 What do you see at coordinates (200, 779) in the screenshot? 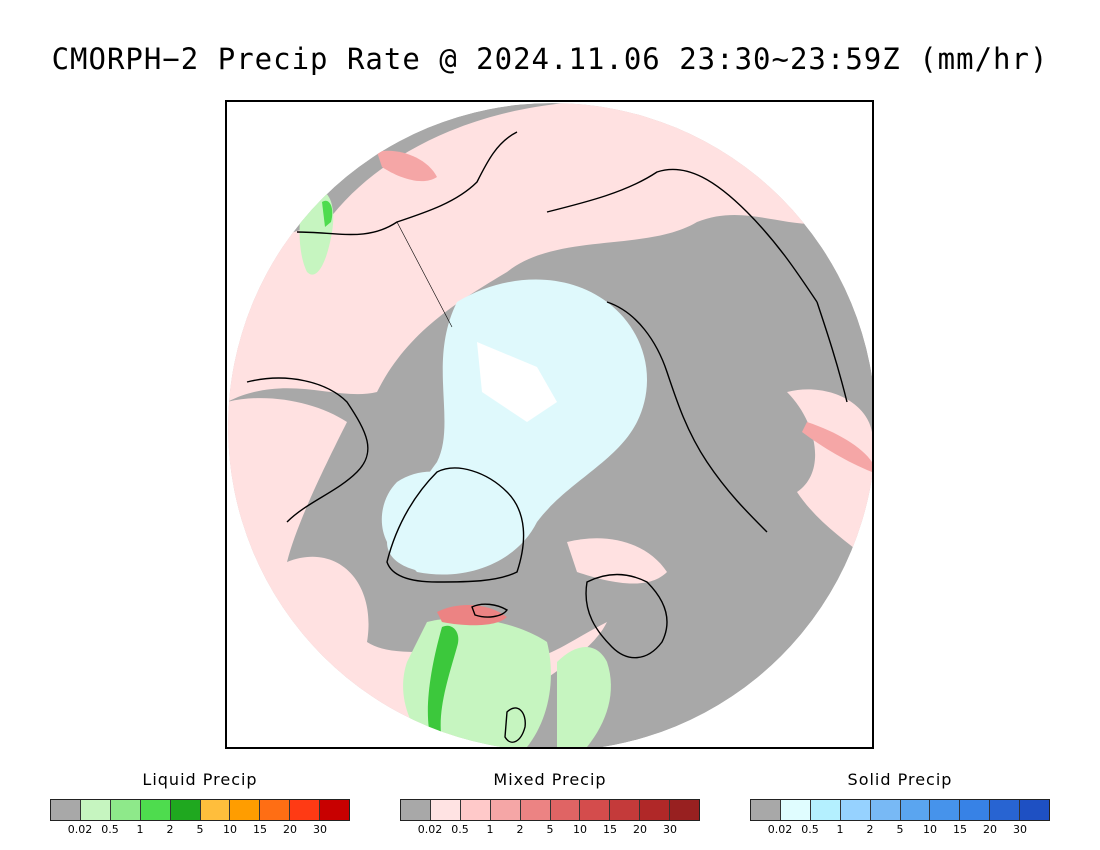
I see `legend-title: Liquid Precip` at bounding box center [200, 779].